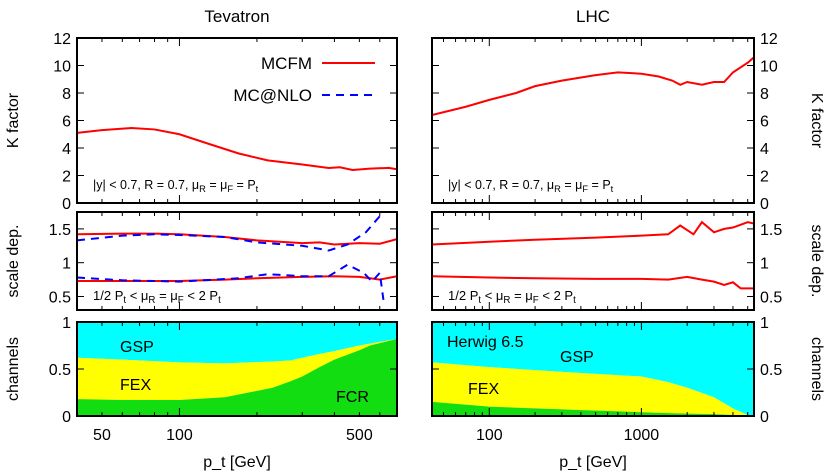 Image resolution: width=830 pixels, height=476 pixels. What do you see at coordinates (352, 397) in the screenshot?
I see `channel-label-fcr: FCR` at bounding box center [352, 397].